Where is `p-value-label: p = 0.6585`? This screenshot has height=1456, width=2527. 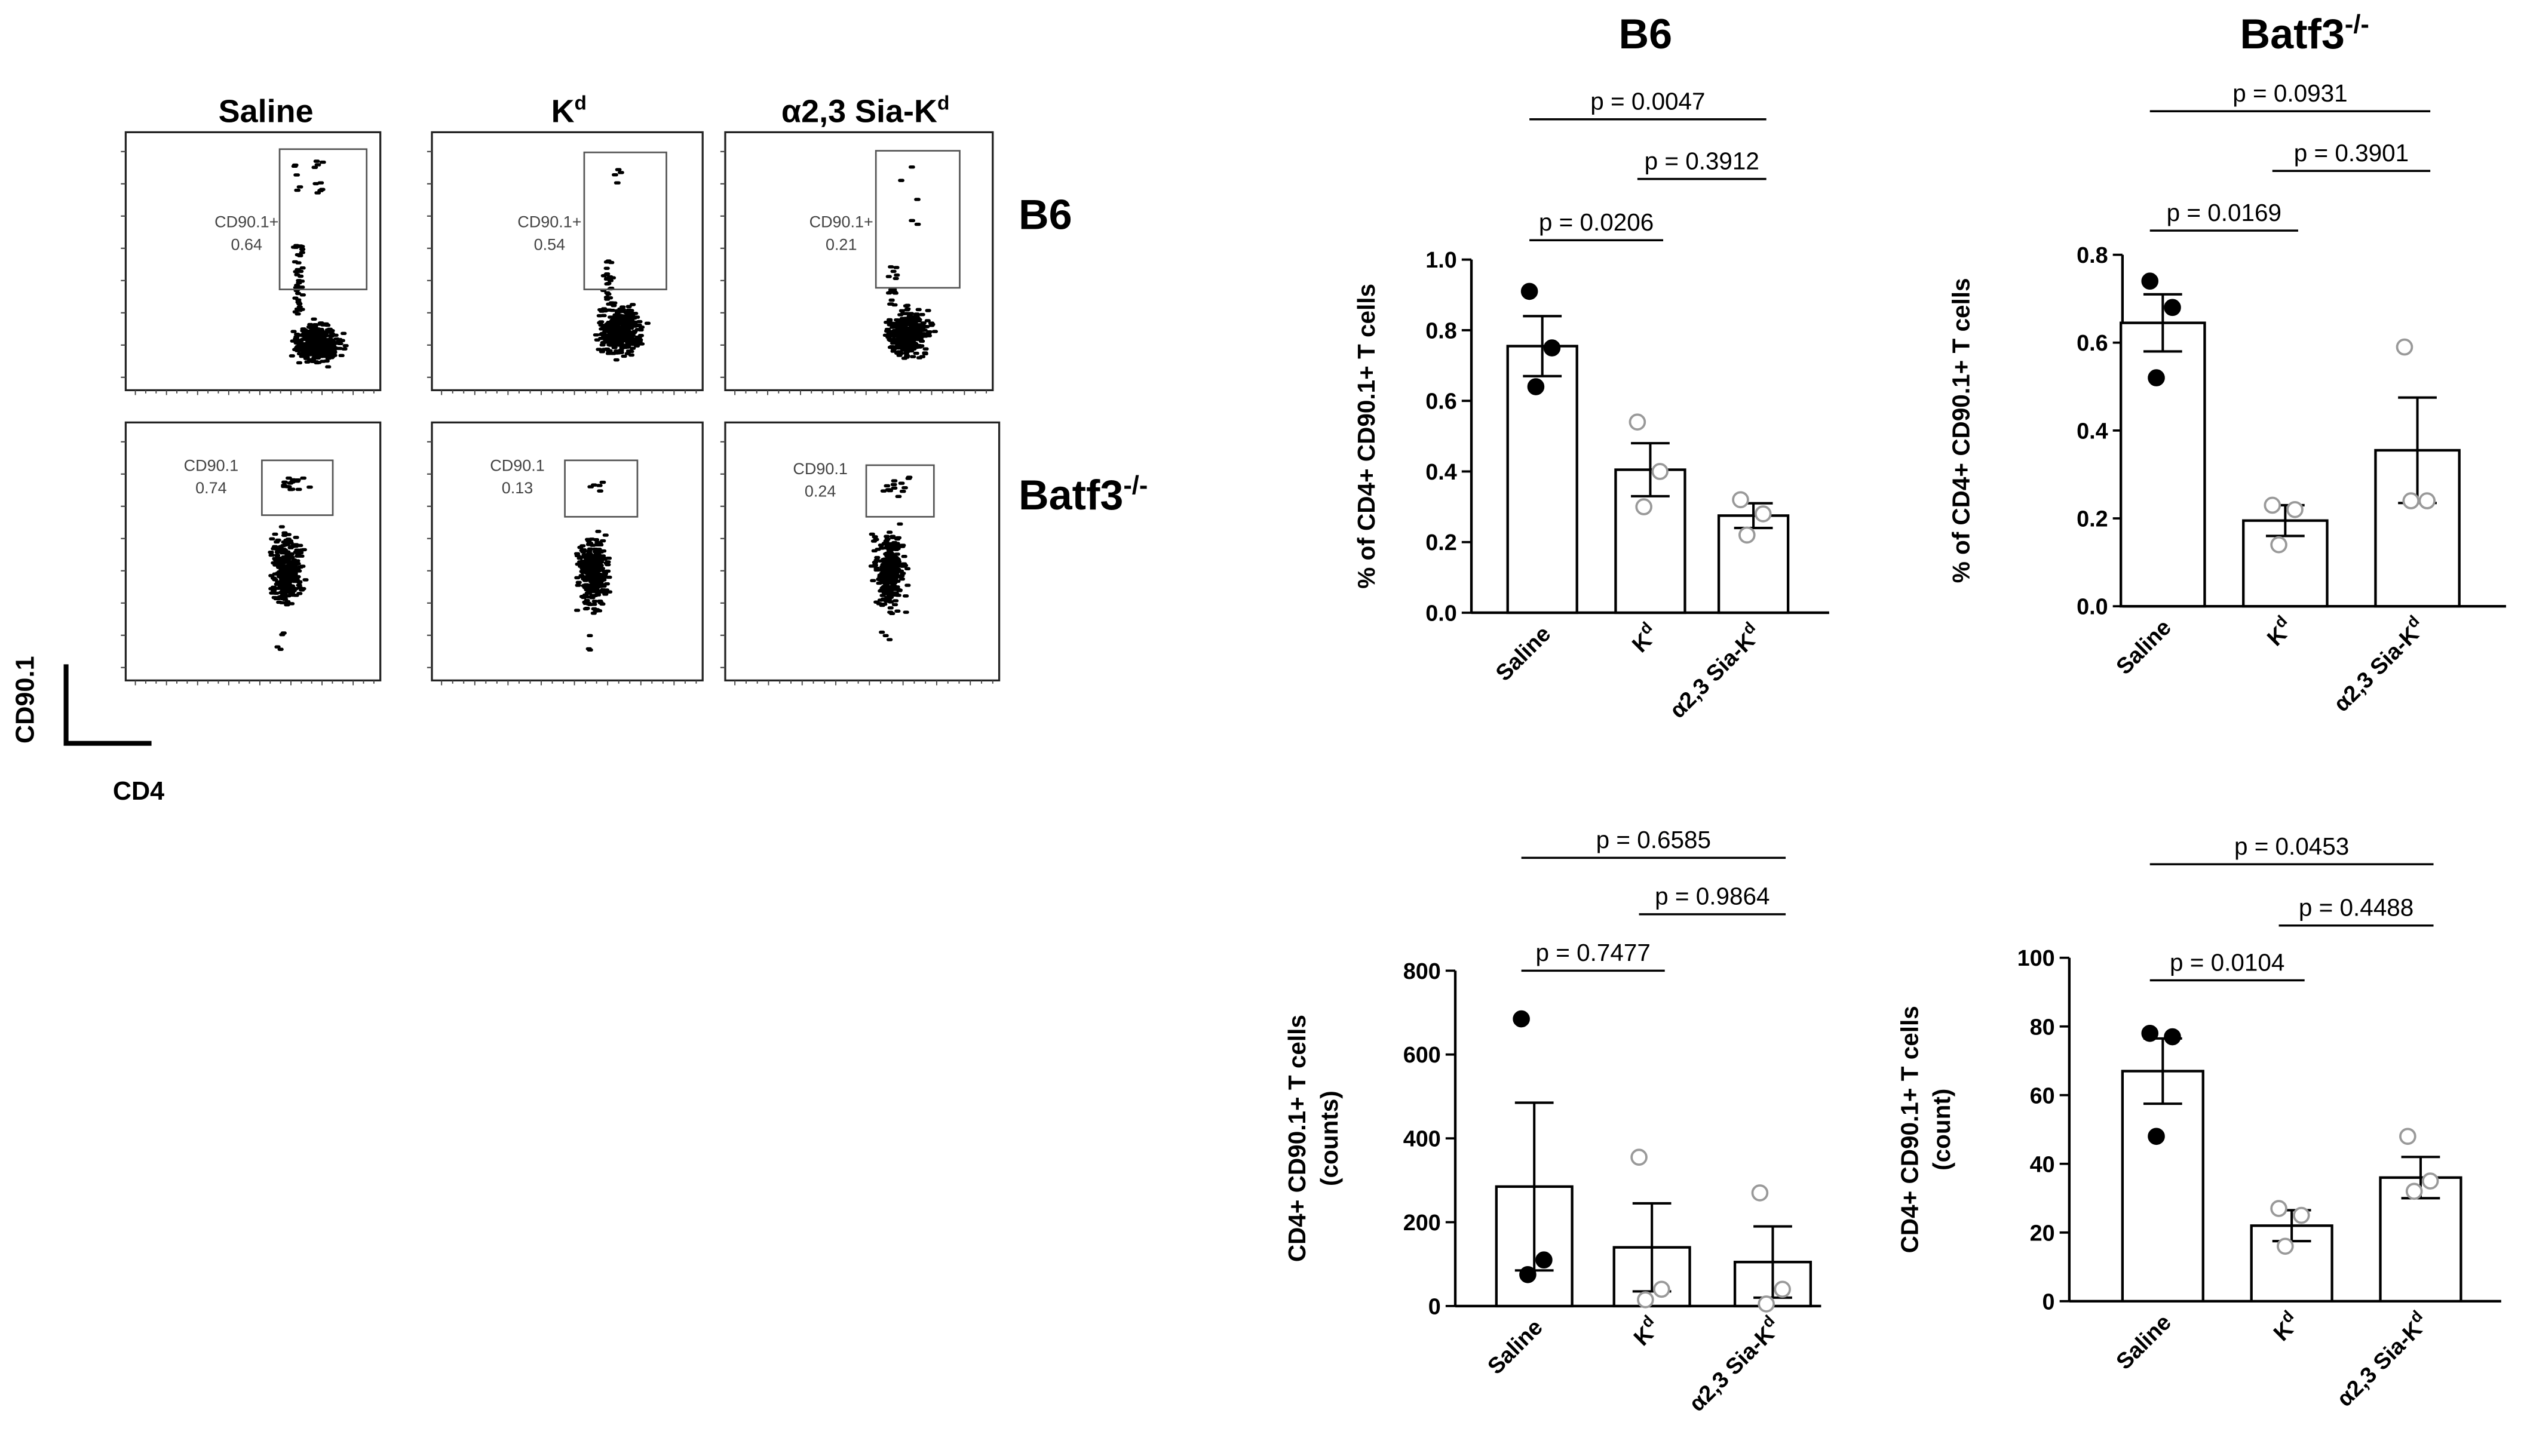
p-value-label: p = 0.6585 is located at coordinates (1654, 839).